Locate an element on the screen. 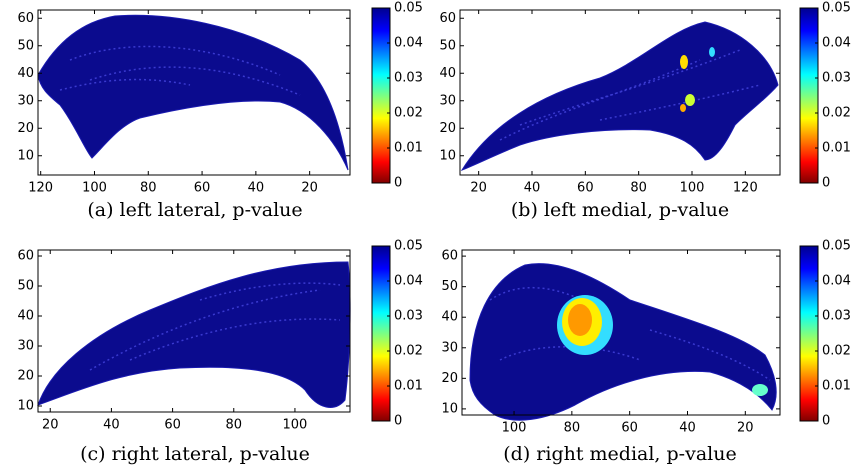  surface-a is located at coordinates (193, 92).